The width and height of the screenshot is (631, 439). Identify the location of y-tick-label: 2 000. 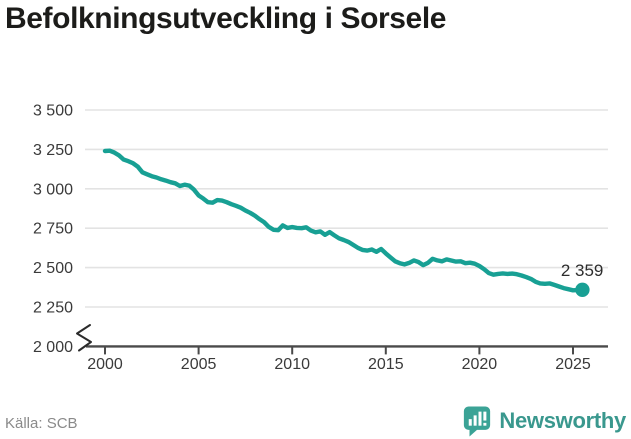
(53, 347).